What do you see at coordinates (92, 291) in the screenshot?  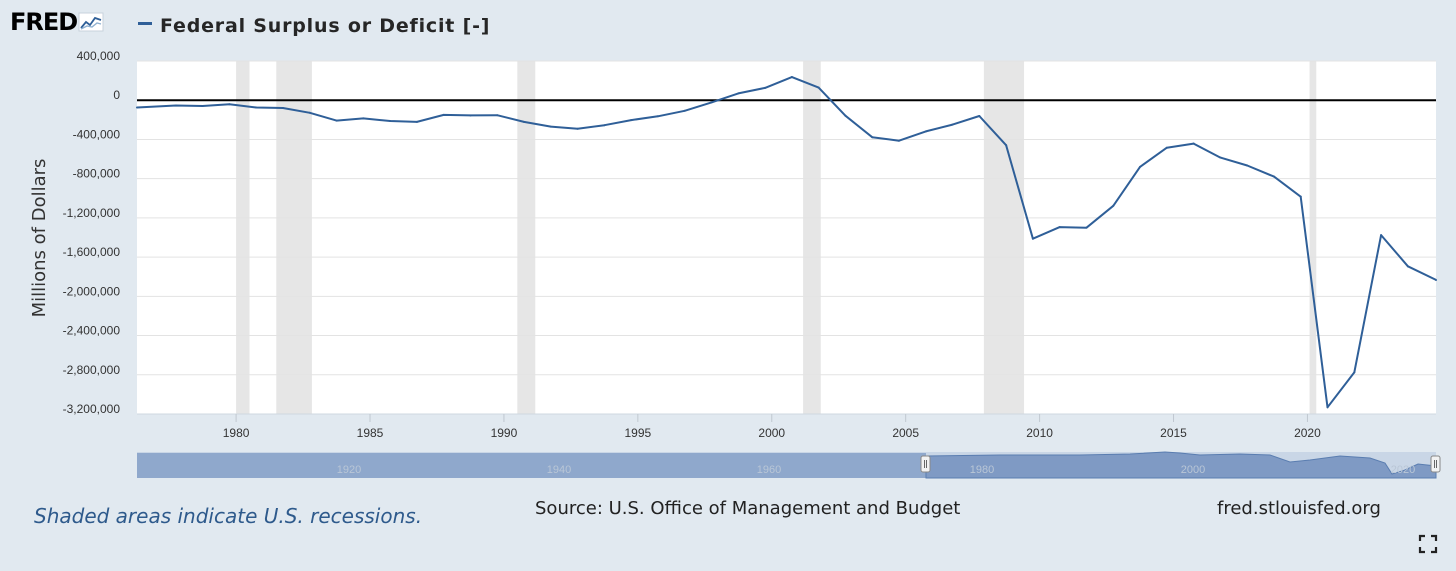 I see `y-tick-label: -2,000,000` at bounding box center [92, 291].